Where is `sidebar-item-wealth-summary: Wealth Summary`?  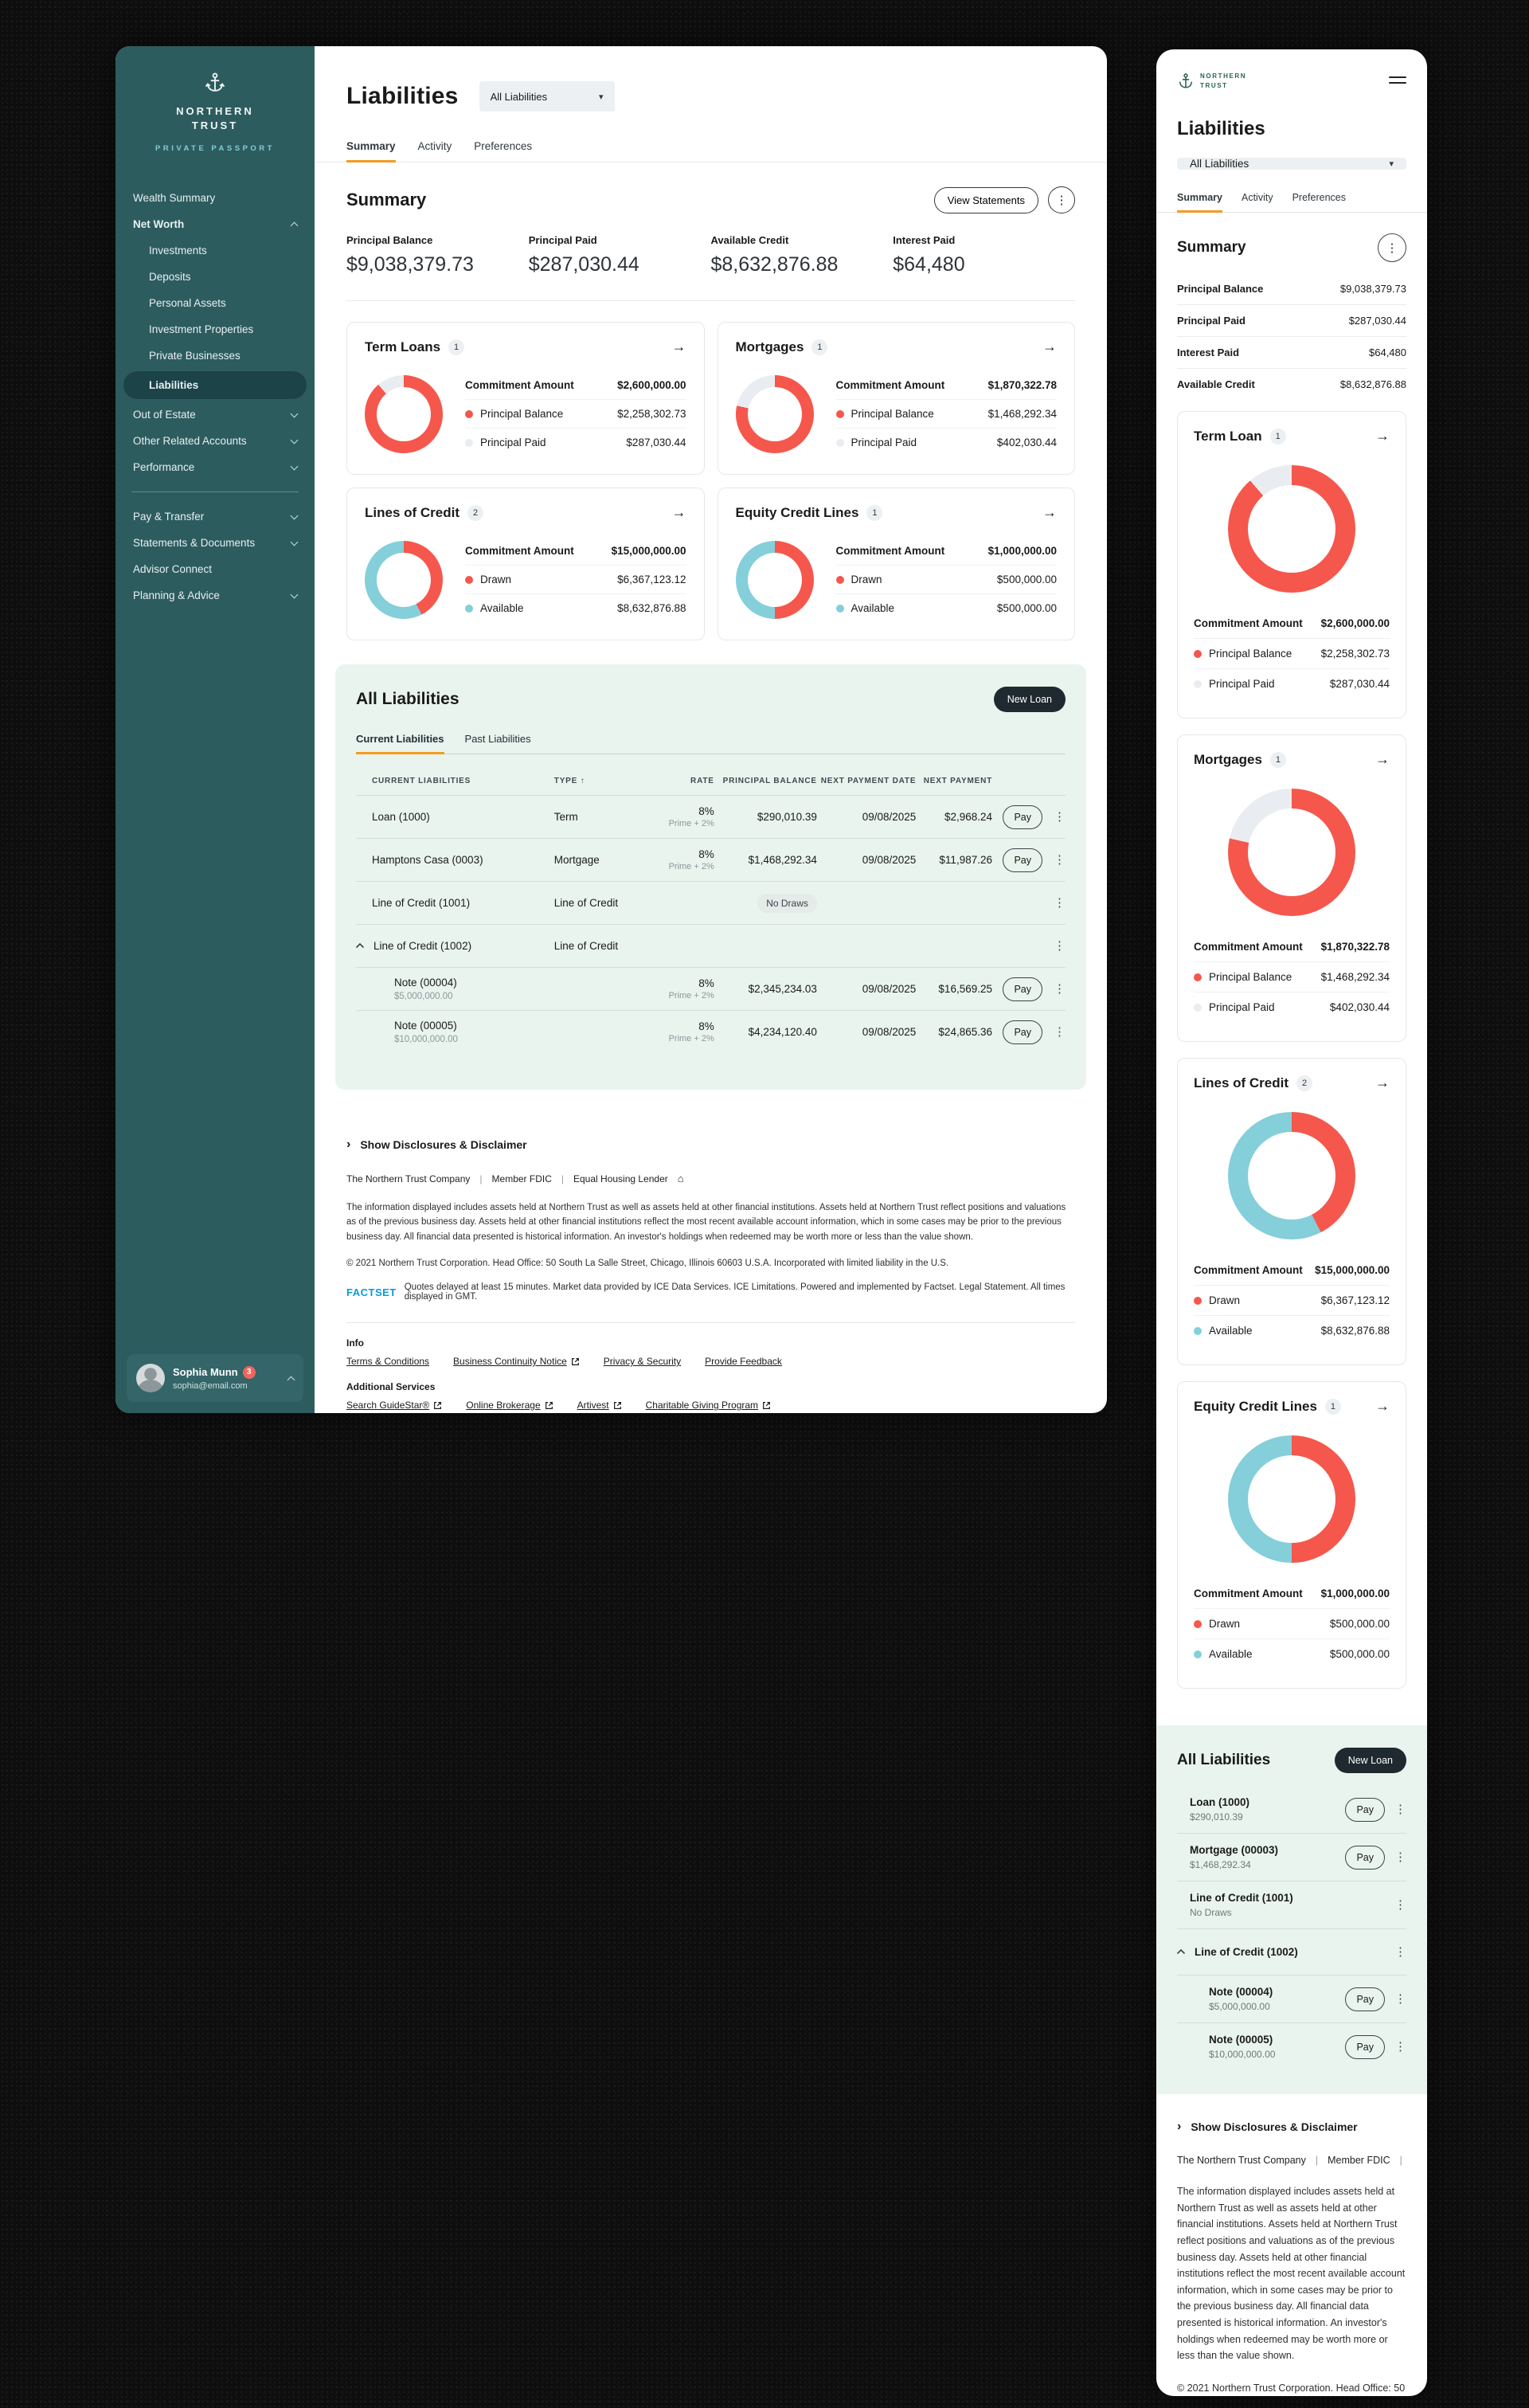
sidebar-item-wealth-summary: Wealth Summary is located at coordinates (174, 199).